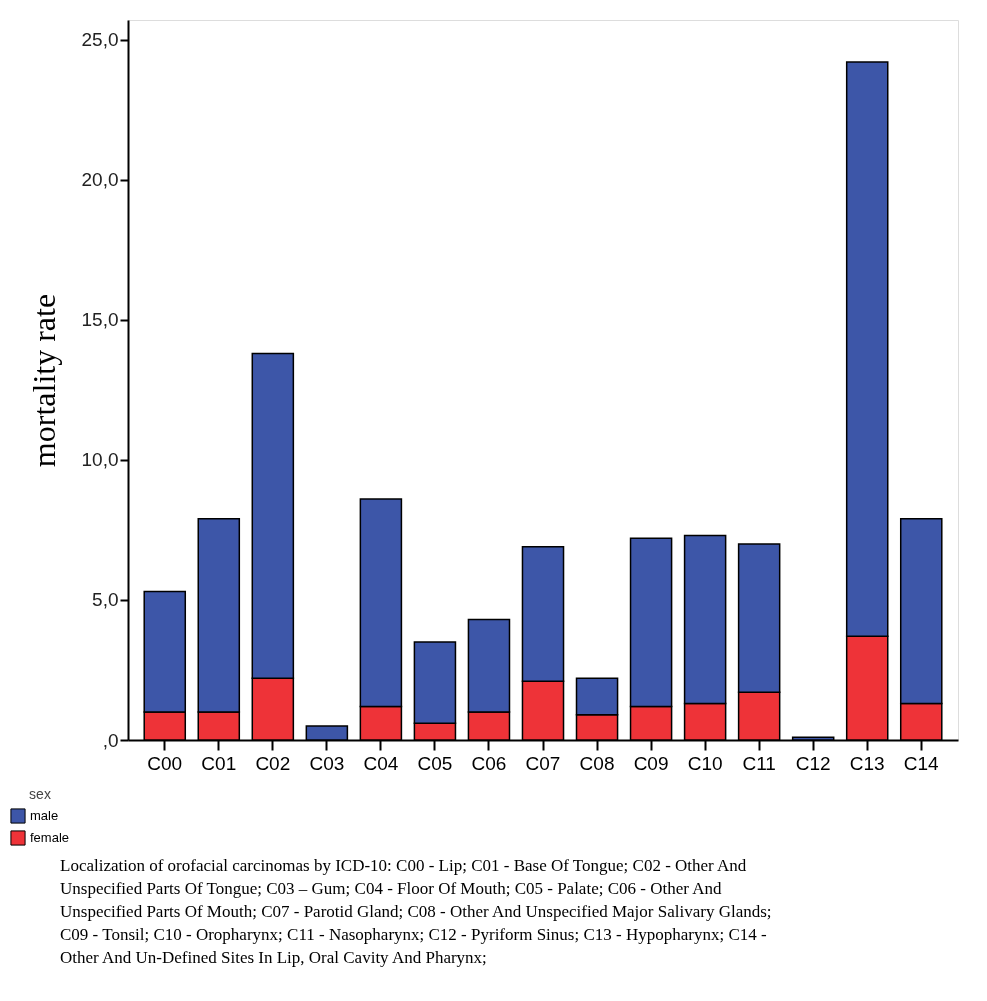 The height and width of the screenshot is (1001, 987). I want to click on x-tick-label: C14, so click(921, 763).